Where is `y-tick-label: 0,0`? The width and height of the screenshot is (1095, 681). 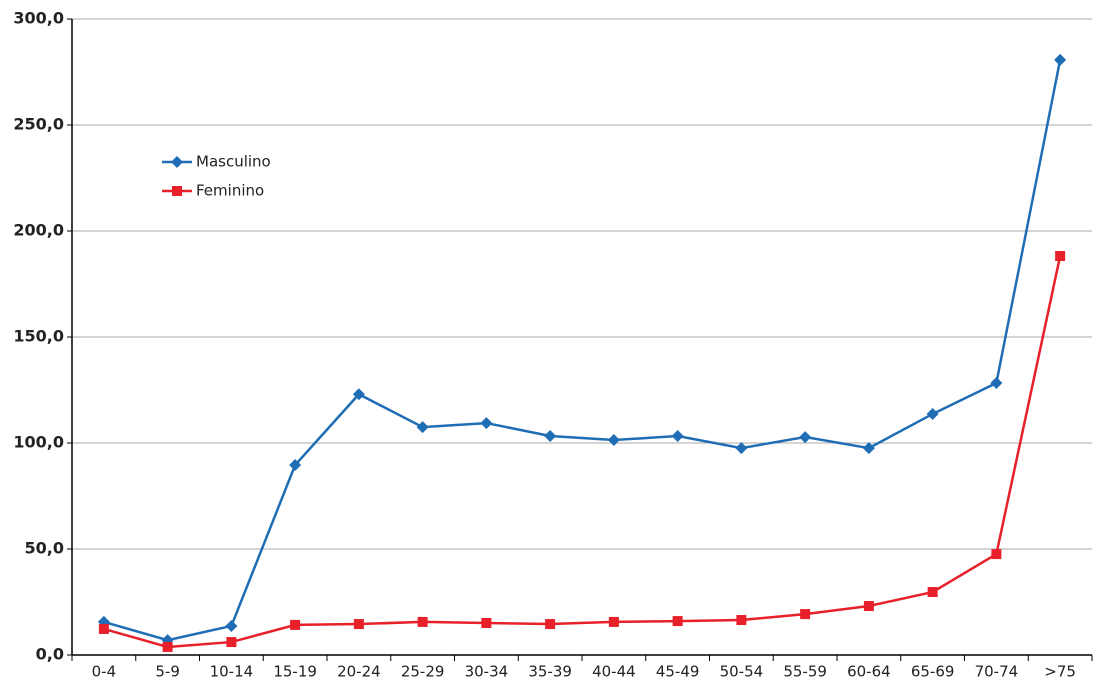
y-tick-label: 0,0 is located at coordinates (50, 654).